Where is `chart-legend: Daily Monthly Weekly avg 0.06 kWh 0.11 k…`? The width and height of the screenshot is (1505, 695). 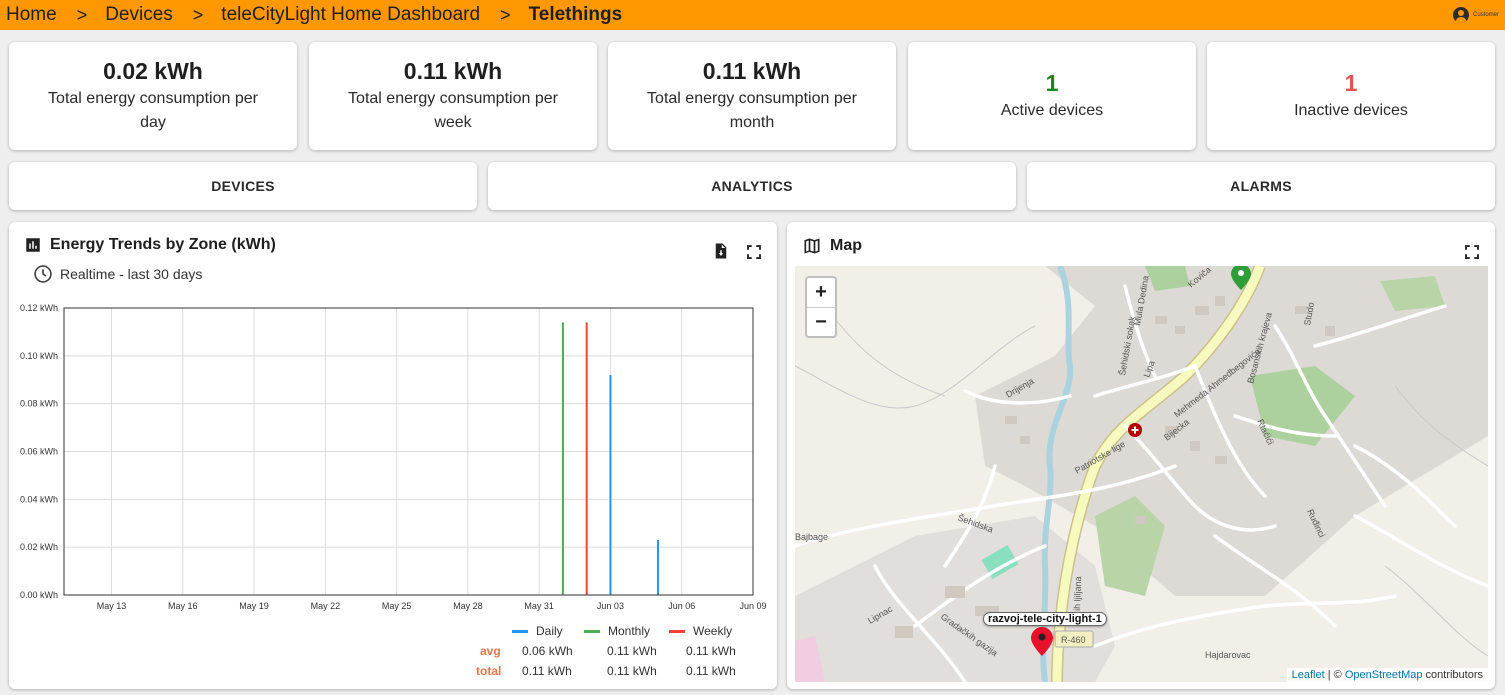
chart-legend: Daily Monthly Weekly avg 0.06 kWh 0.11 k… is located at coordinates (620, 654).